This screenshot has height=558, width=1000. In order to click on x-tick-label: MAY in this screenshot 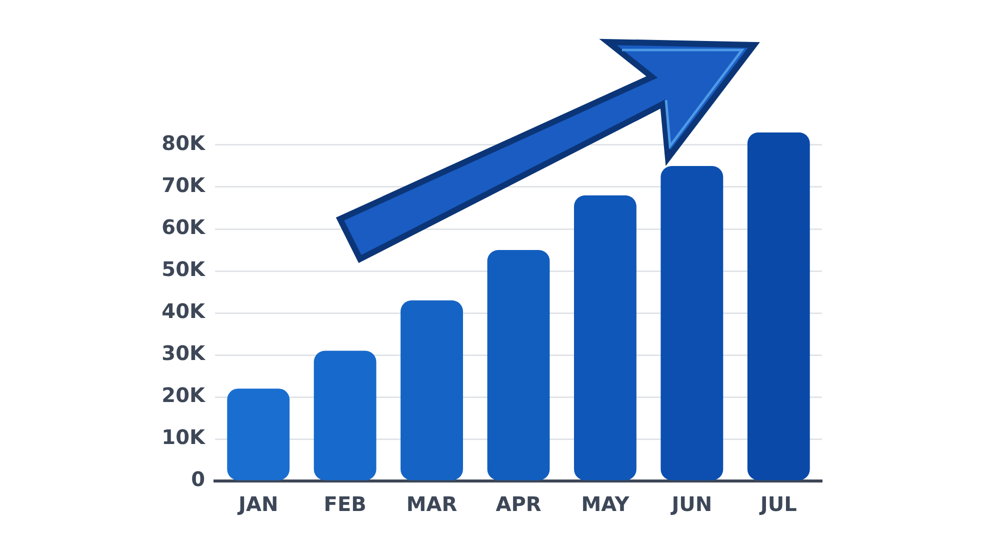, I will do `click(605, 504)`.